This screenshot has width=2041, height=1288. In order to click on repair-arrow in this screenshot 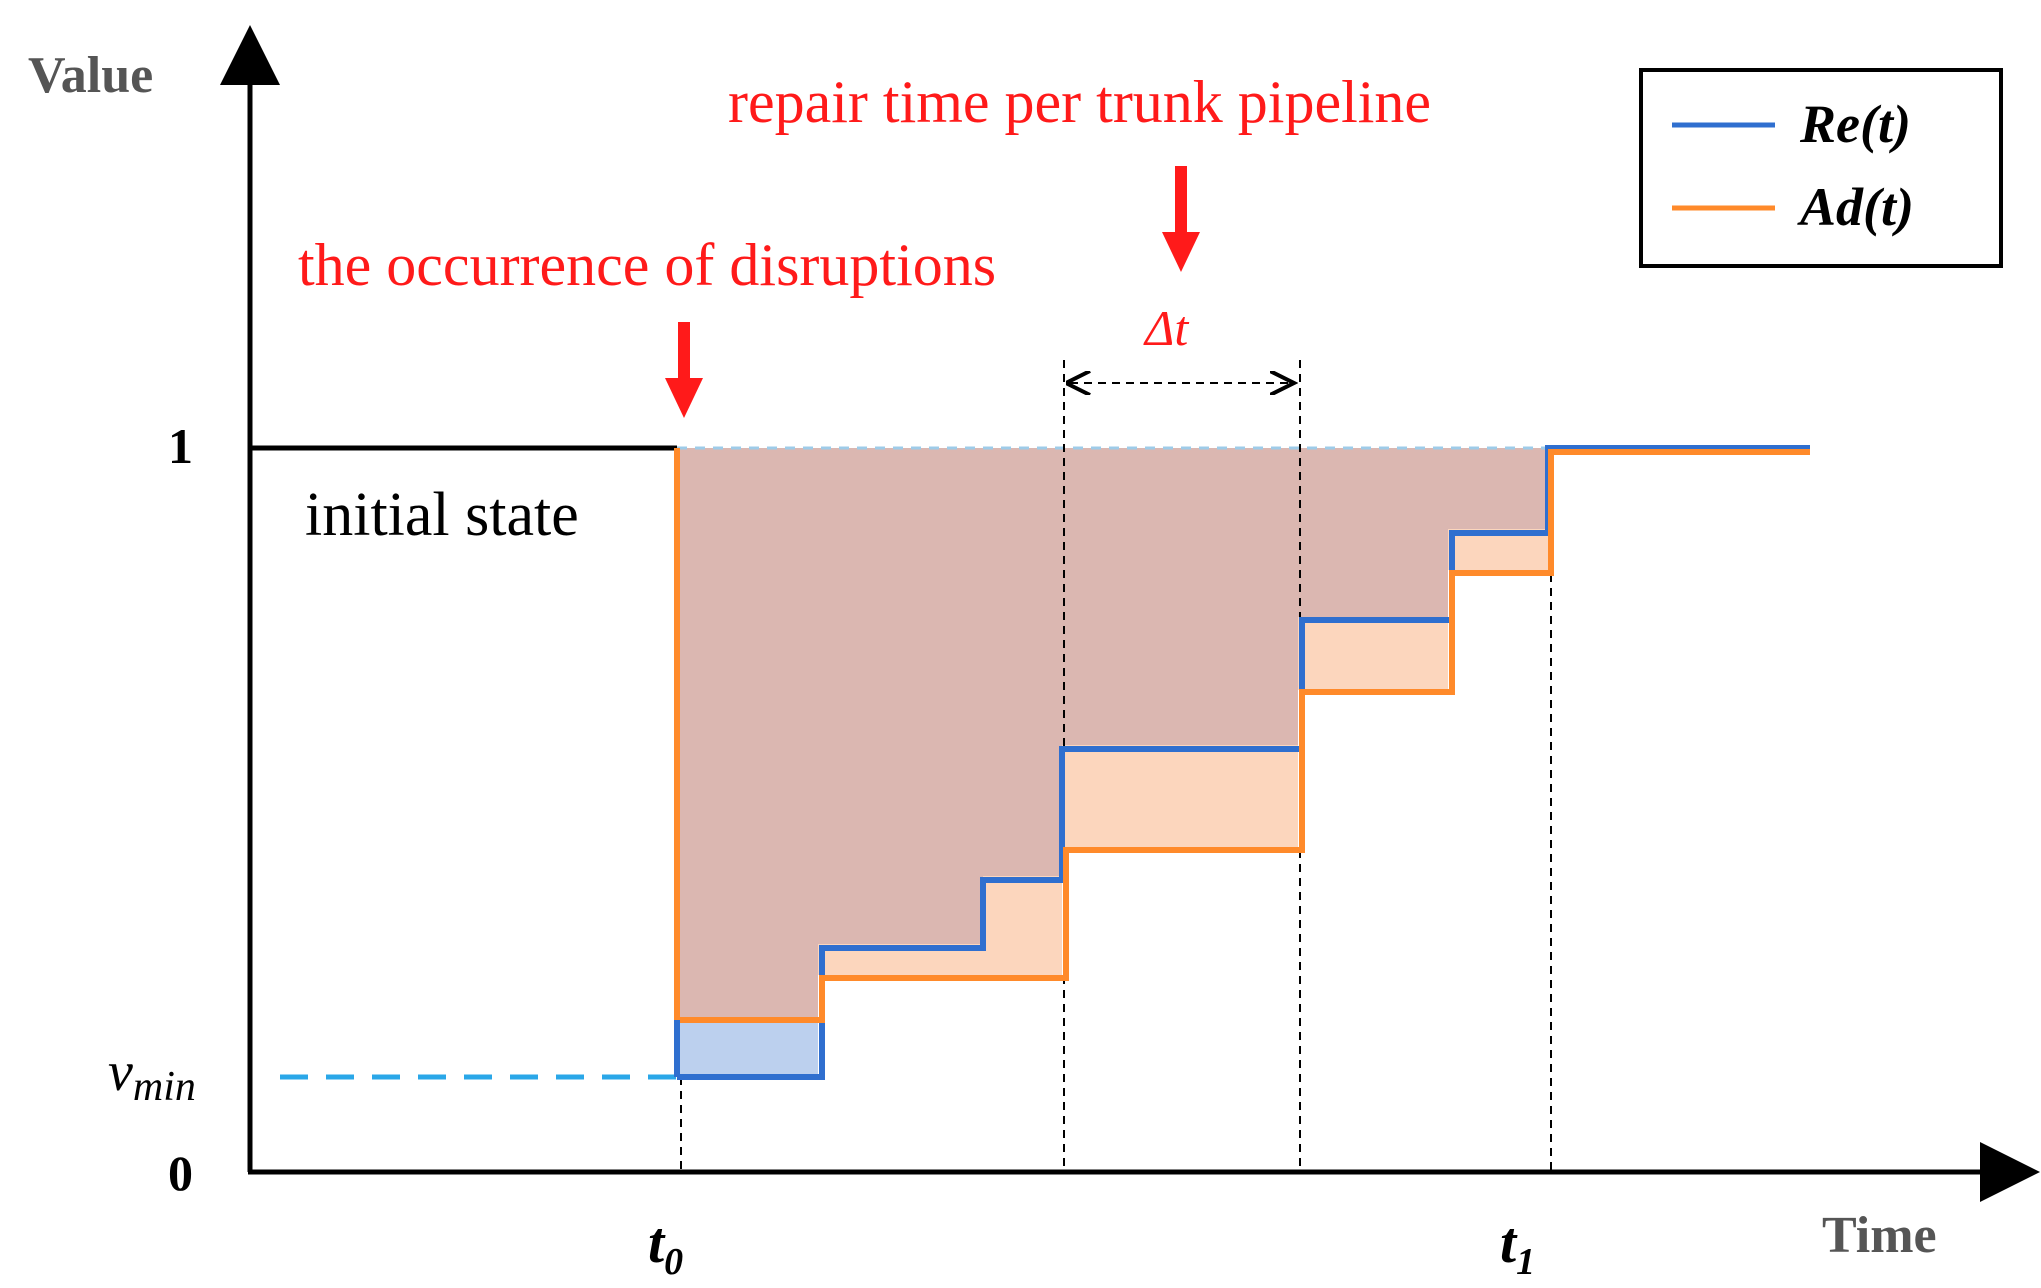, I will do `click(1181, 219)`.